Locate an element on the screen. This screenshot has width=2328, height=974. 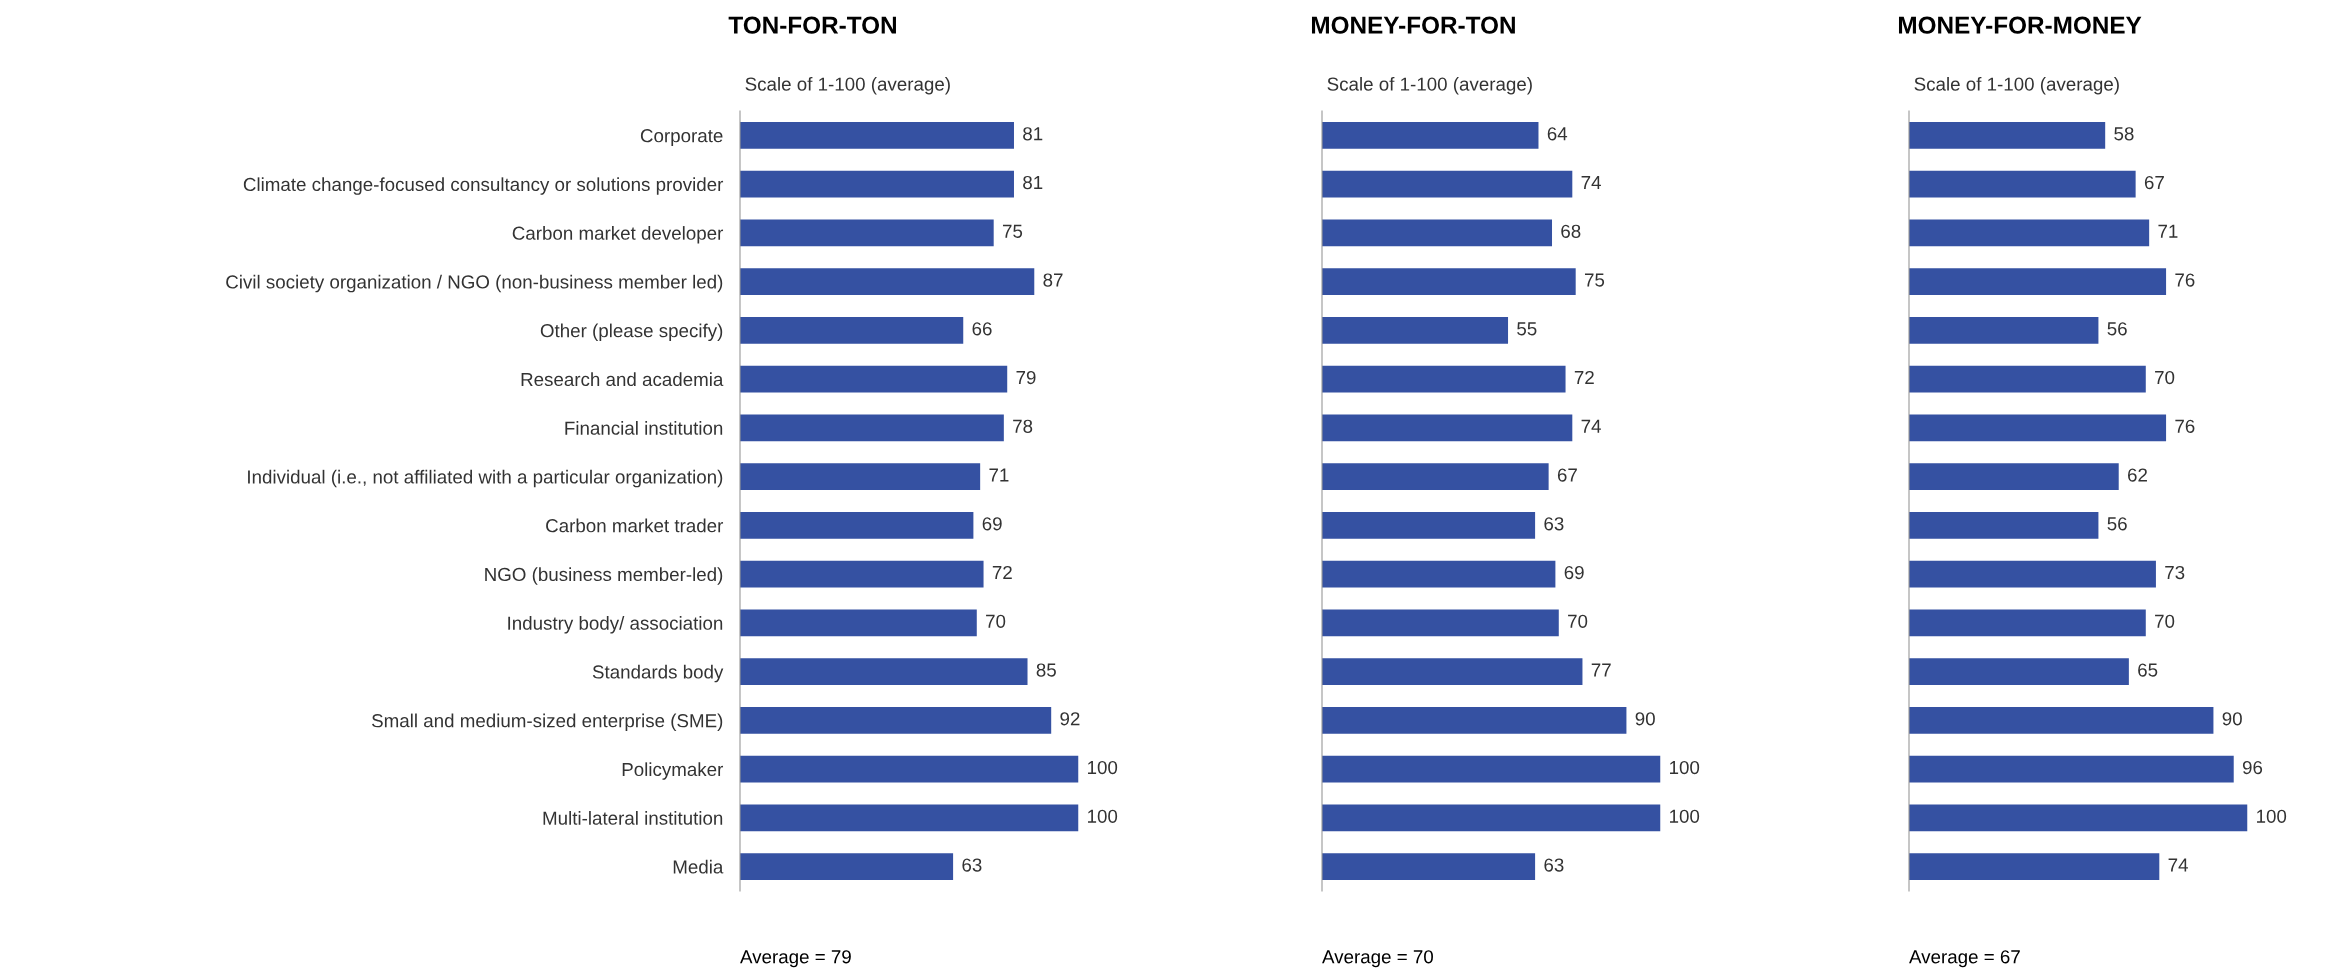
data-label: 92 is located at coordinates (1070, 719).